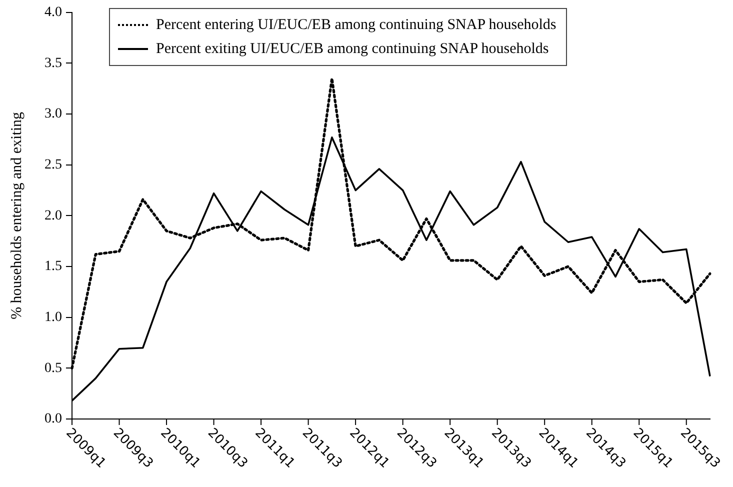 This screenshot has height=487, width=733. I want to click on y-tick-label: 1.0, so click(53, 318).